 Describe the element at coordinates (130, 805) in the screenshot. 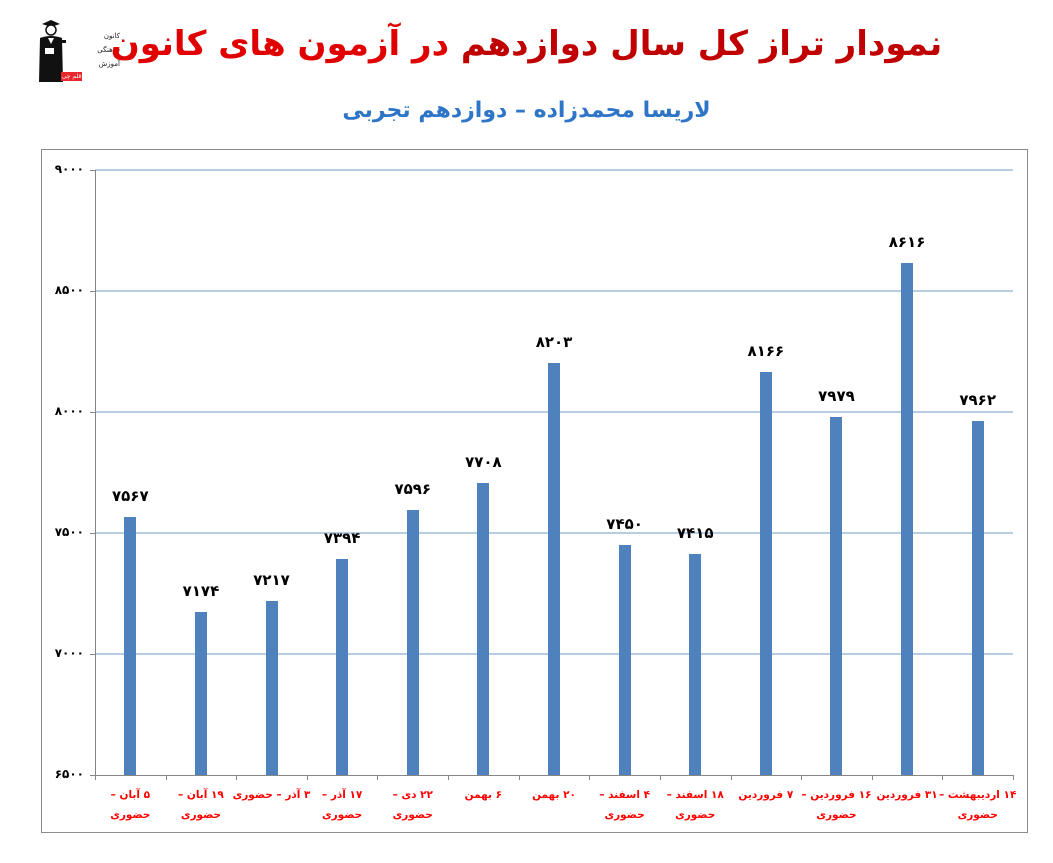

I see `x-category-label: ۵ آبان – حضوری` at that location.